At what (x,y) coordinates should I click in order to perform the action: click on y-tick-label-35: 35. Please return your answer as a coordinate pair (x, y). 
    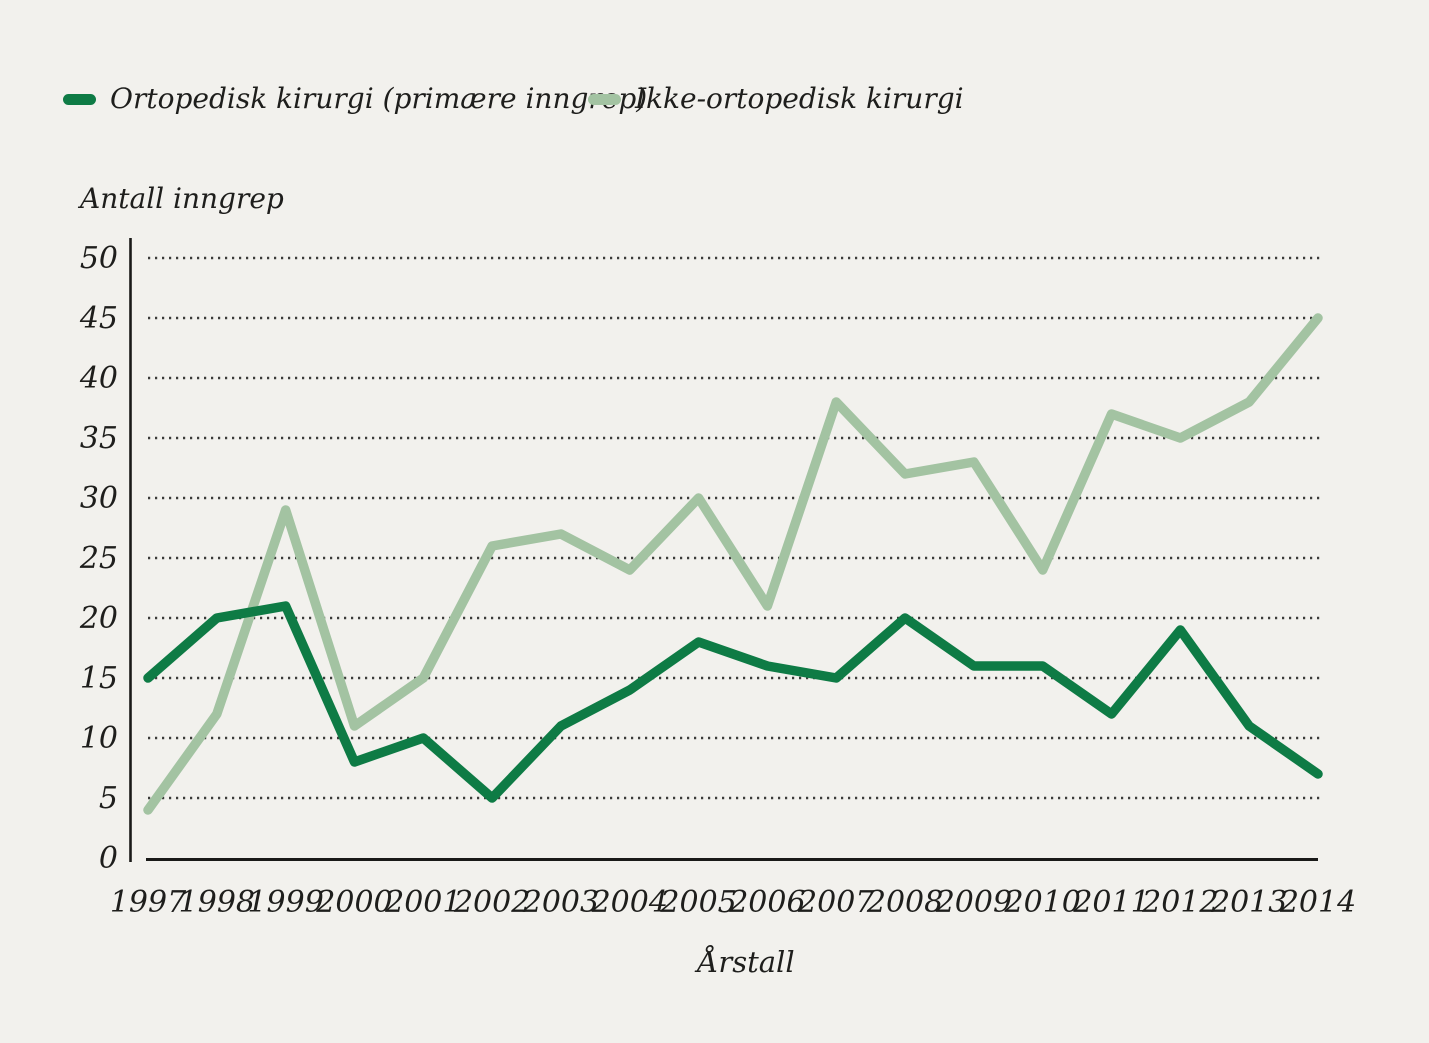
    Looking at the image, I should click on (99, 438).